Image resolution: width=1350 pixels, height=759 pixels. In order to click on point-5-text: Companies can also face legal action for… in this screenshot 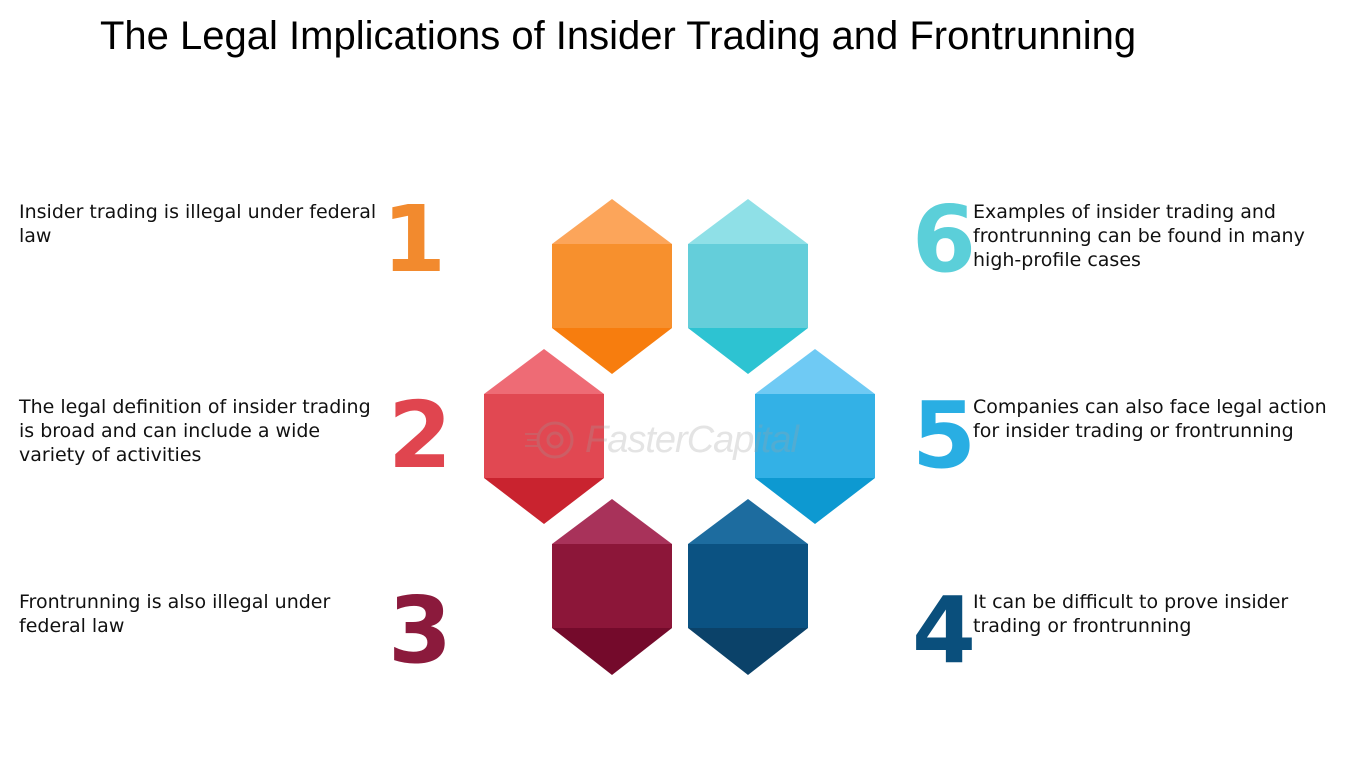, I will do `click(1150, 419)`.